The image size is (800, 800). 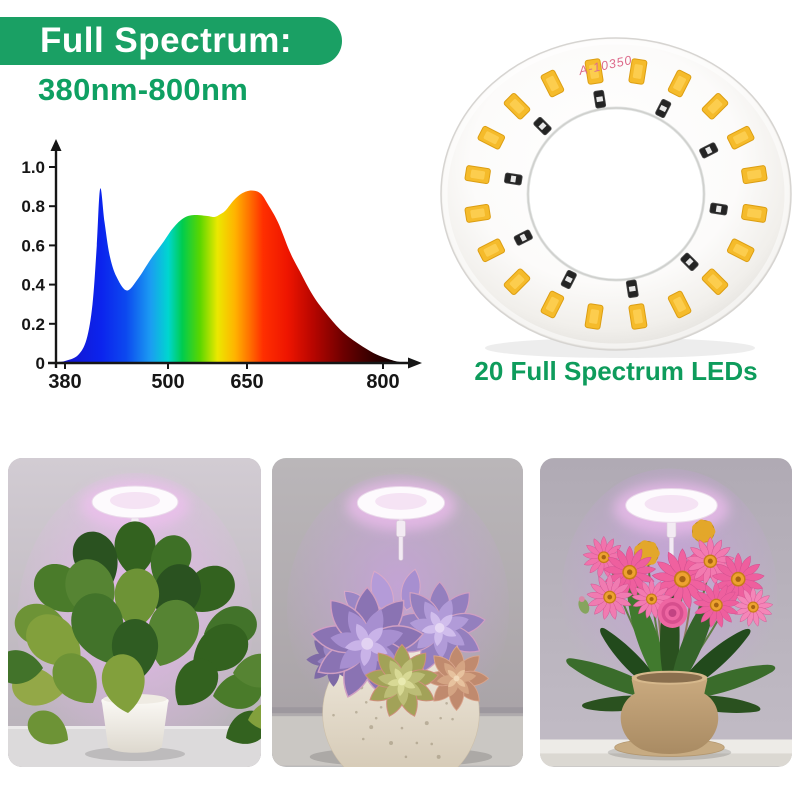 What do you see at coordinates (669, 714) in the screenshot?
I see `clay-pot` at bounding box center [669, 714].